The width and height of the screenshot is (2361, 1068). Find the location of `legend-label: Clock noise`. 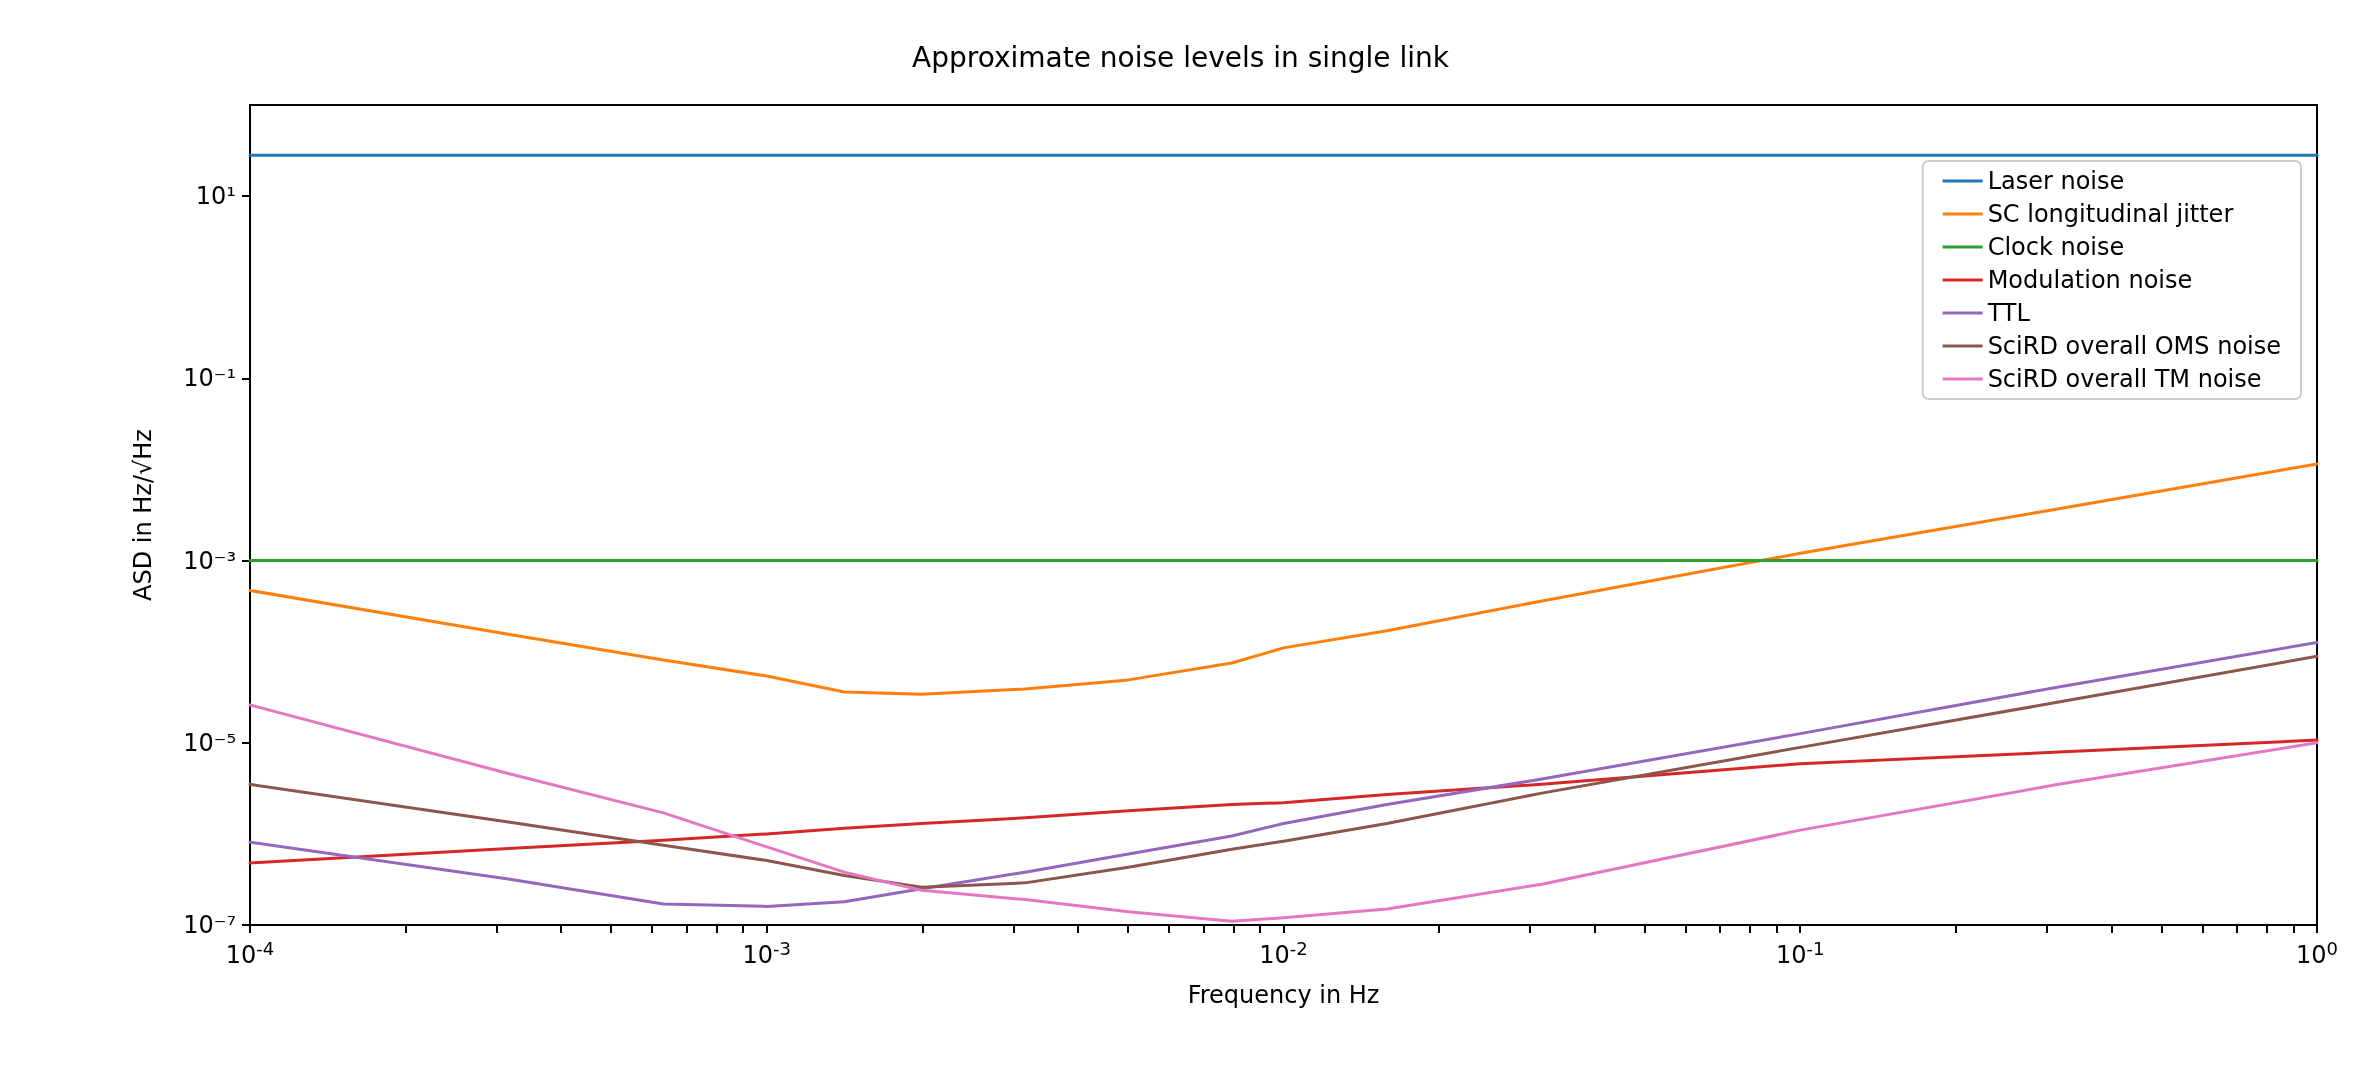

legend-label: Clock noise is located at coordinates (2056, 247).